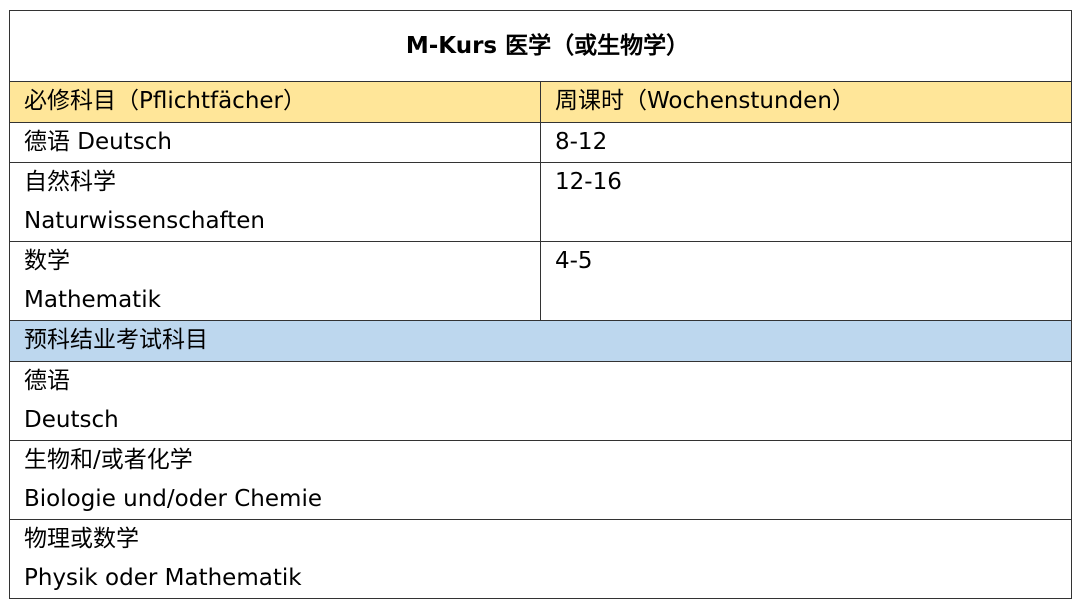  I want to click on table-row: 德语 Deutsch 8-12, so click(540, 142).